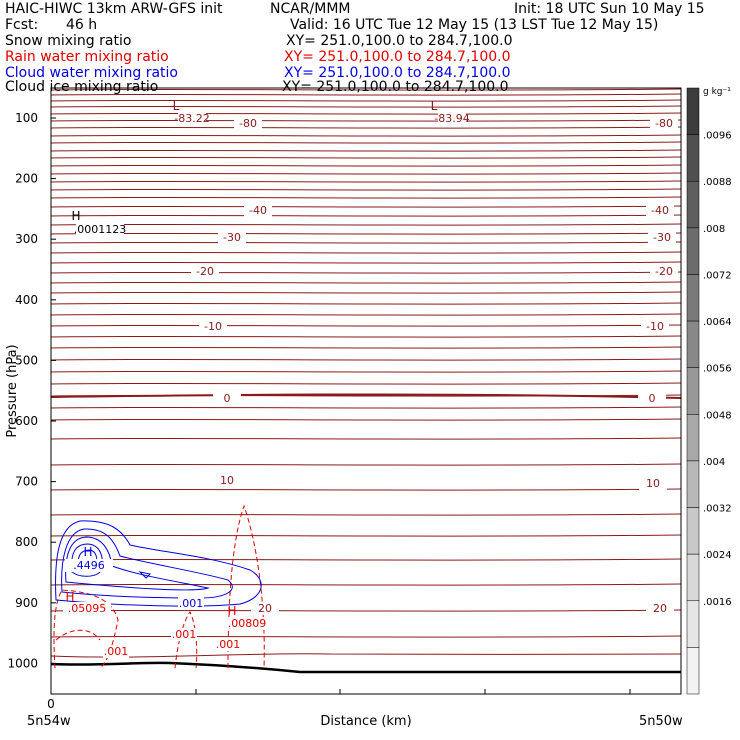 The width and height of the screenshot is (740, 740). What do you see at coordinates (310, 9) in the screenshot?
I see `org-label: NCAR/MMM` at bounding box center [310, 9].